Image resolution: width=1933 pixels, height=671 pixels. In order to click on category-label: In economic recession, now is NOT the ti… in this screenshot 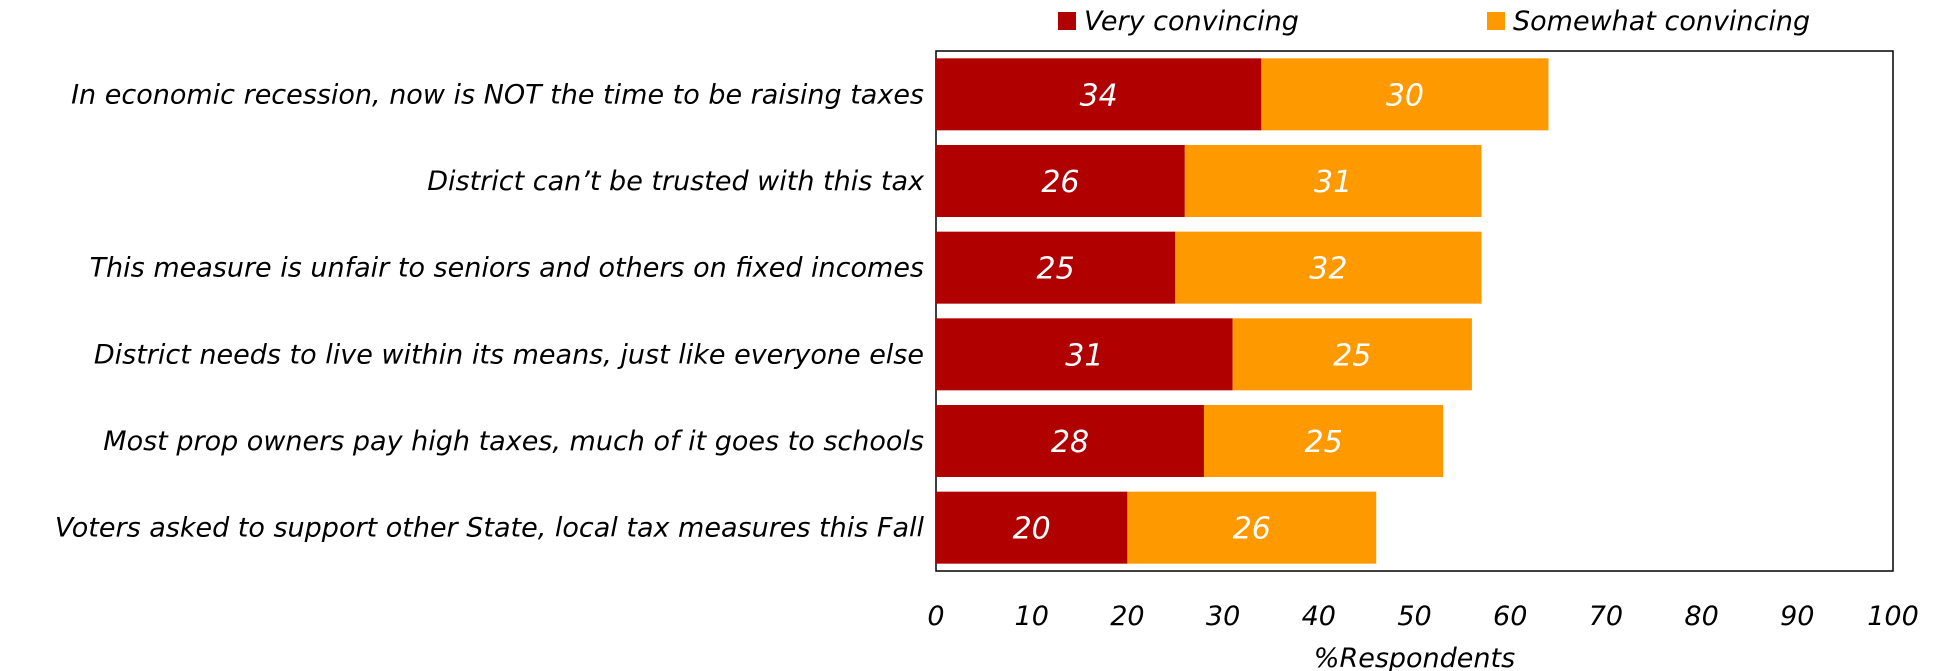, I will do `click(497, 94)`.